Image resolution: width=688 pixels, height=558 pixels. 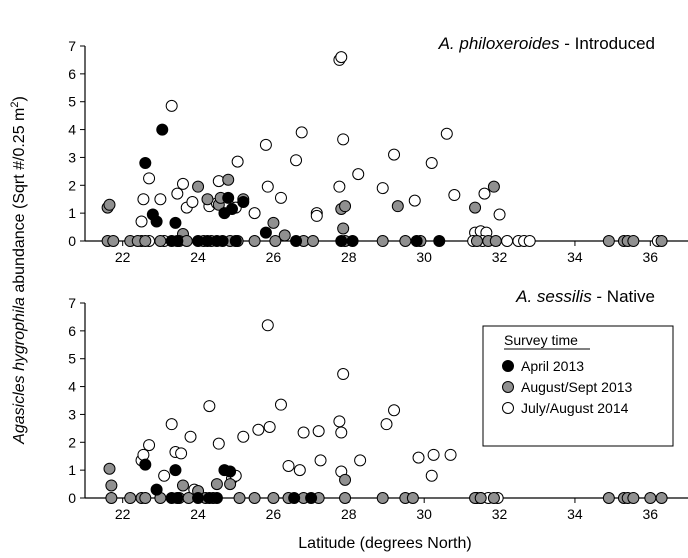 I want to click on legend-label-aug-sept-2013: August/Sept 2013, so click(x=577, y=387).